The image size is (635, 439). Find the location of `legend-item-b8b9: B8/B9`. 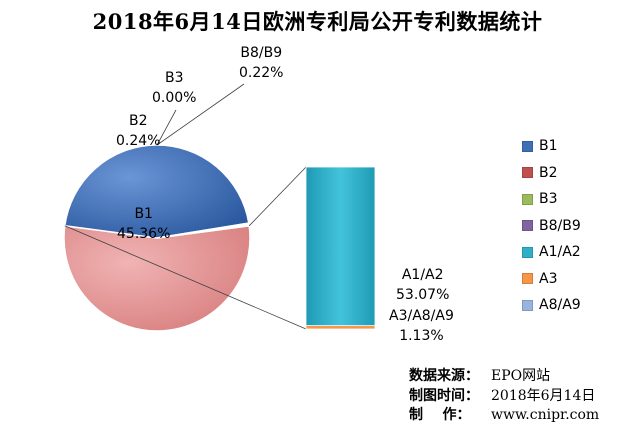

legend-item-b8b9: B8/B9 is located at coordinates (551, 226).